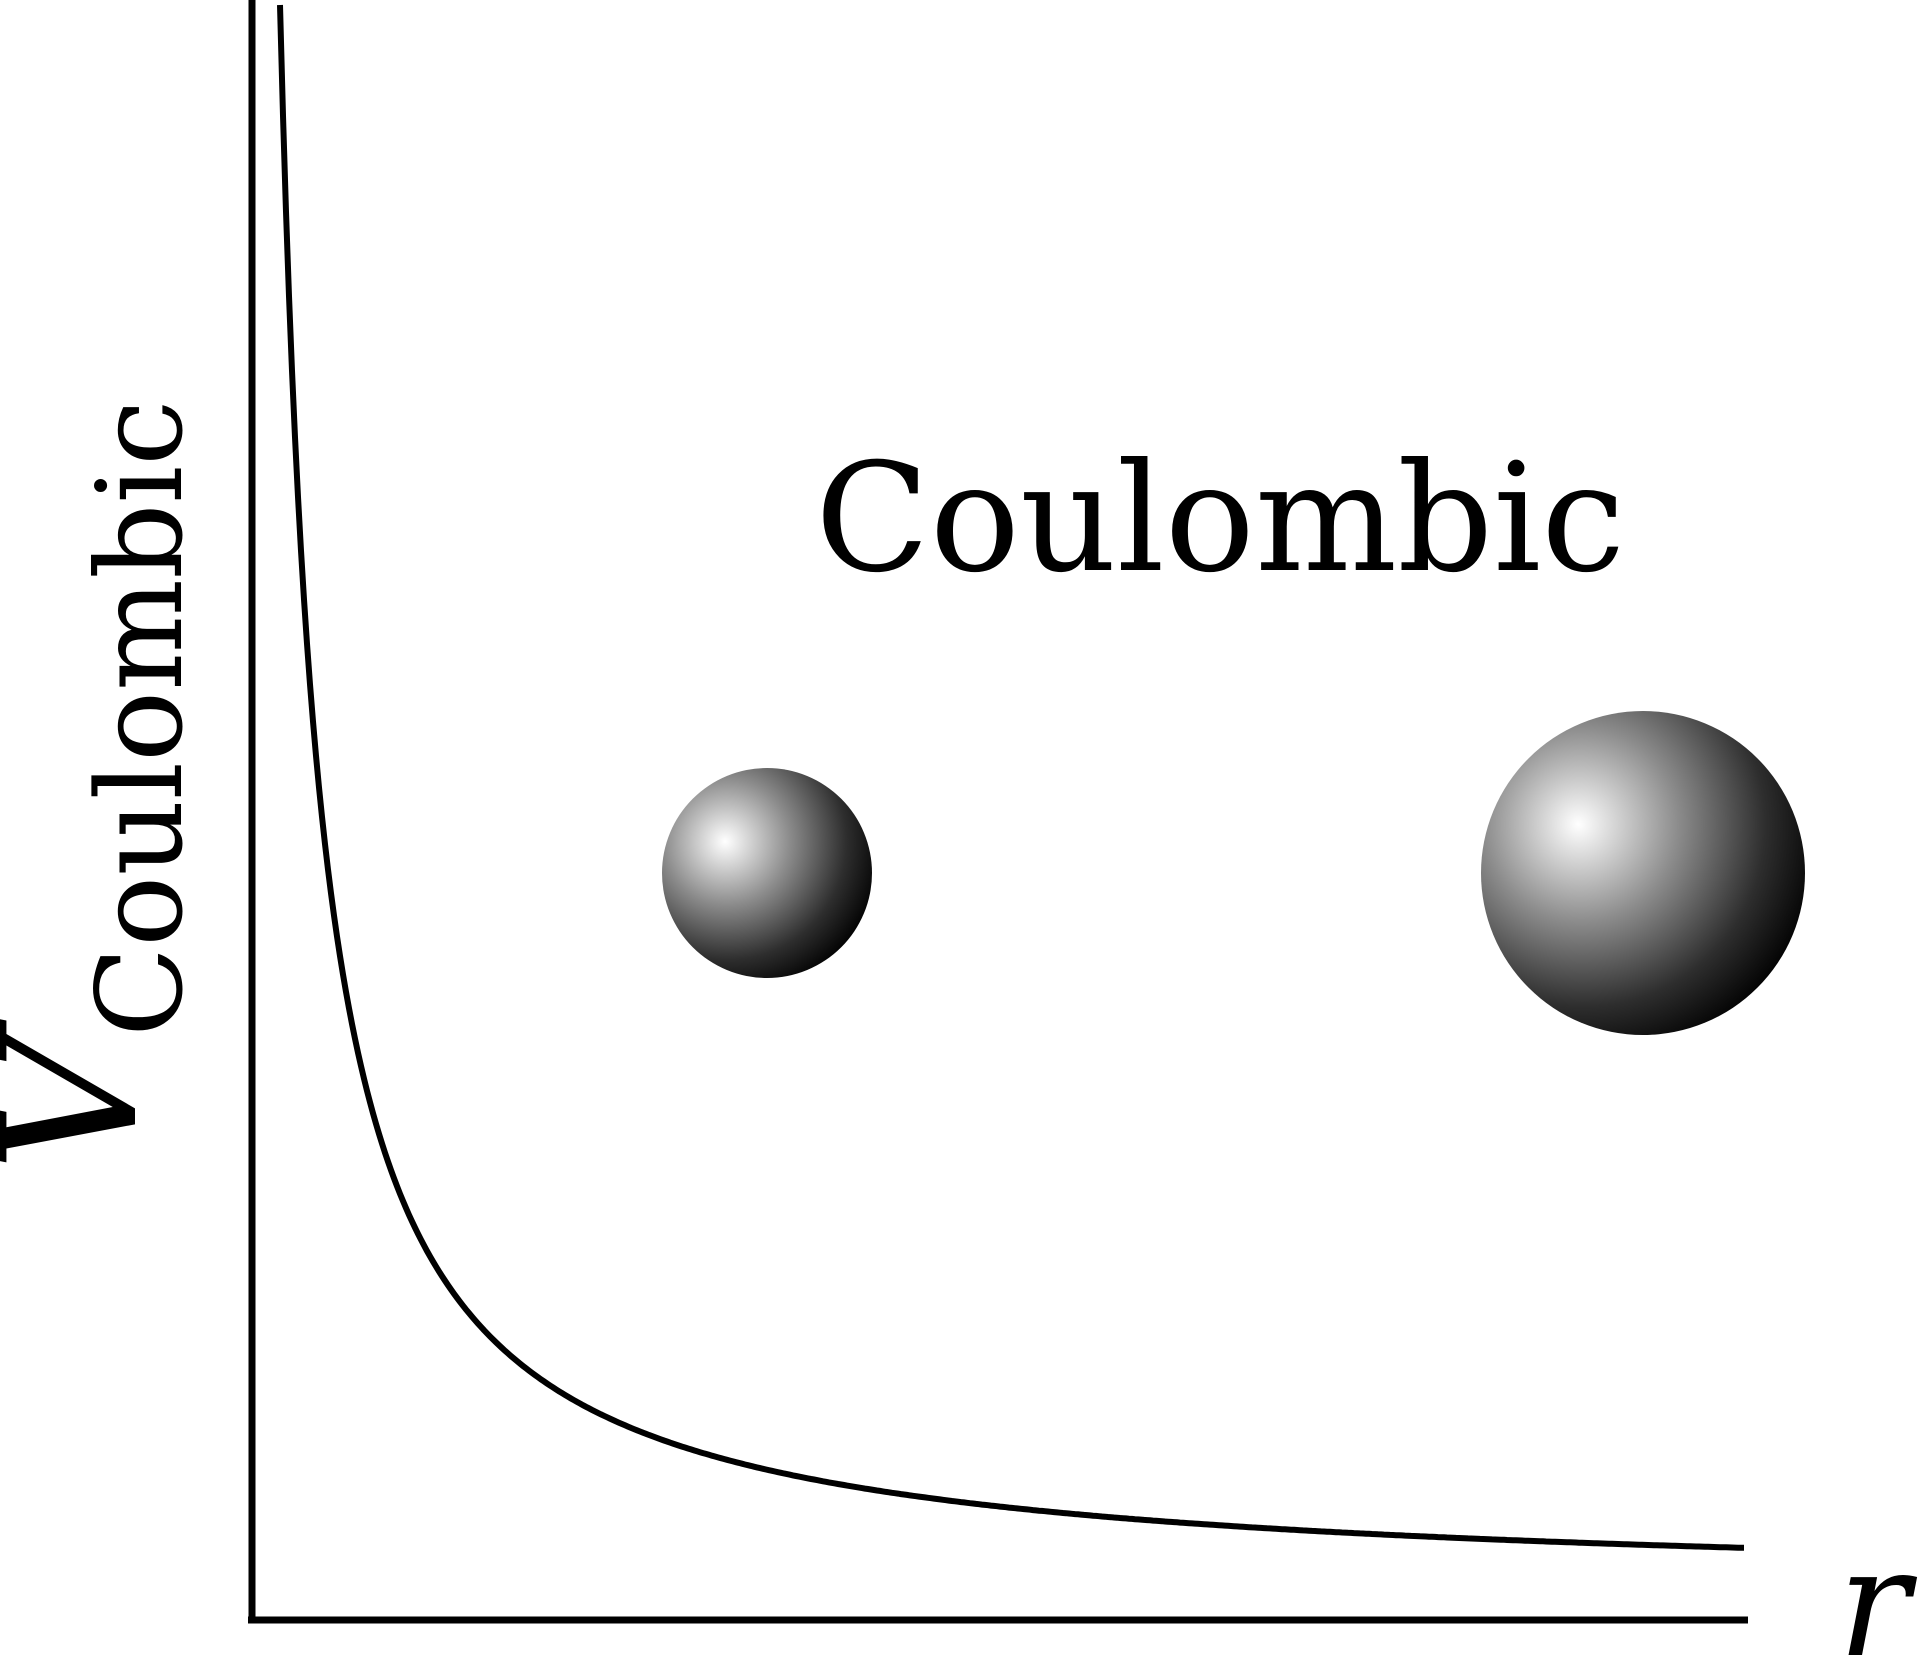 The width and height of the screenshot is (1920, 1663). I want to click on large-sphere, so click(1643, 873).